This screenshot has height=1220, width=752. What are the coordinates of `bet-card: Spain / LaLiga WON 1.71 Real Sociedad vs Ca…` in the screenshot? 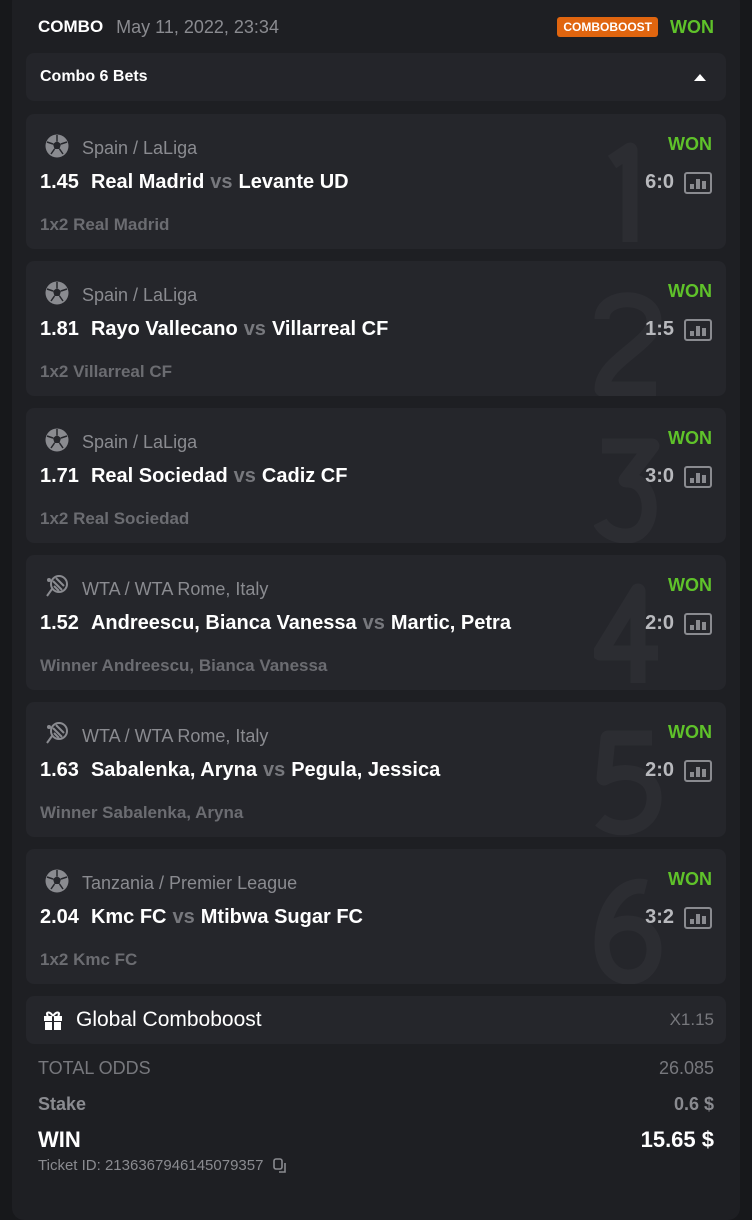 It's located at (376, 475).